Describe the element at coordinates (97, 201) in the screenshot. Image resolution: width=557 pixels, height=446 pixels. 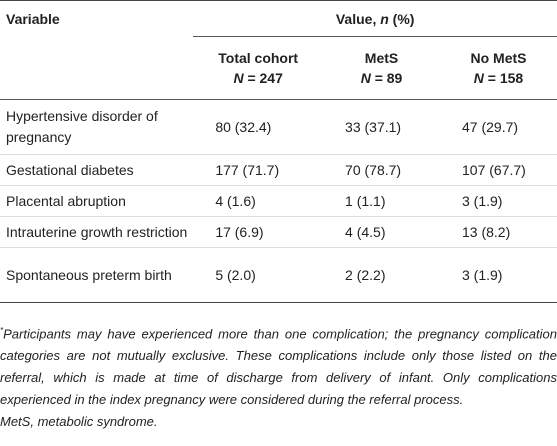
I see `row-label: Placental abruption` at that location.